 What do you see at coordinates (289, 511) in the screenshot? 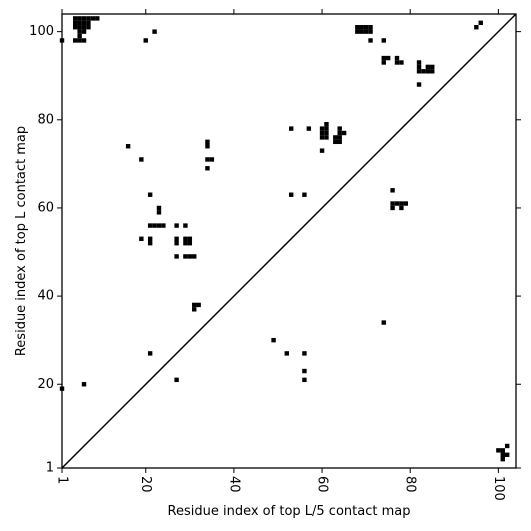
I see `x-axis-title: Residue index of top L/5 contact map` at bounding box center [289, 511].